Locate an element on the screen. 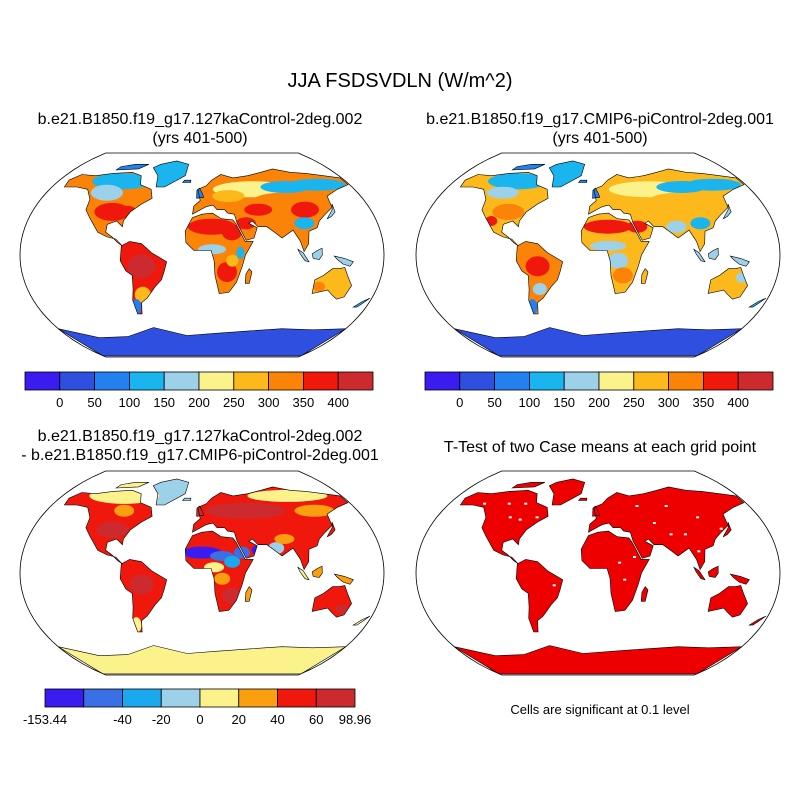 The image size is (800, 800). figure-title: JJA FSDSVDLN (W/m^2) is located at coordinates (400, 81).